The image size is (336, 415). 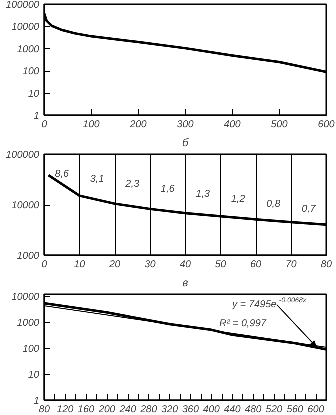 I want to click on x-tick-label: 100, so click(x=91, y=125).